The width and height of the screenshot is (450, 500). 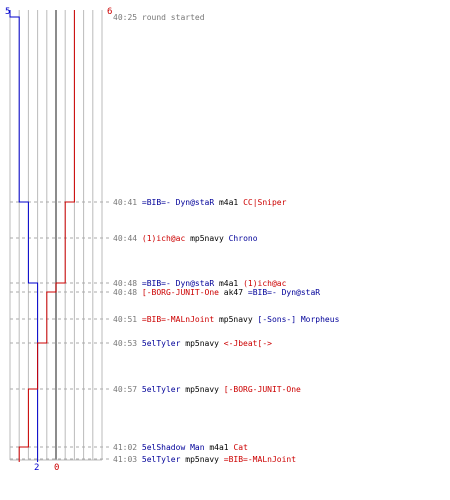 What do you see at coordinates (231, 292) in the screenshot?
I see `event-weapon: ak47` at bounding box center [231, 292].